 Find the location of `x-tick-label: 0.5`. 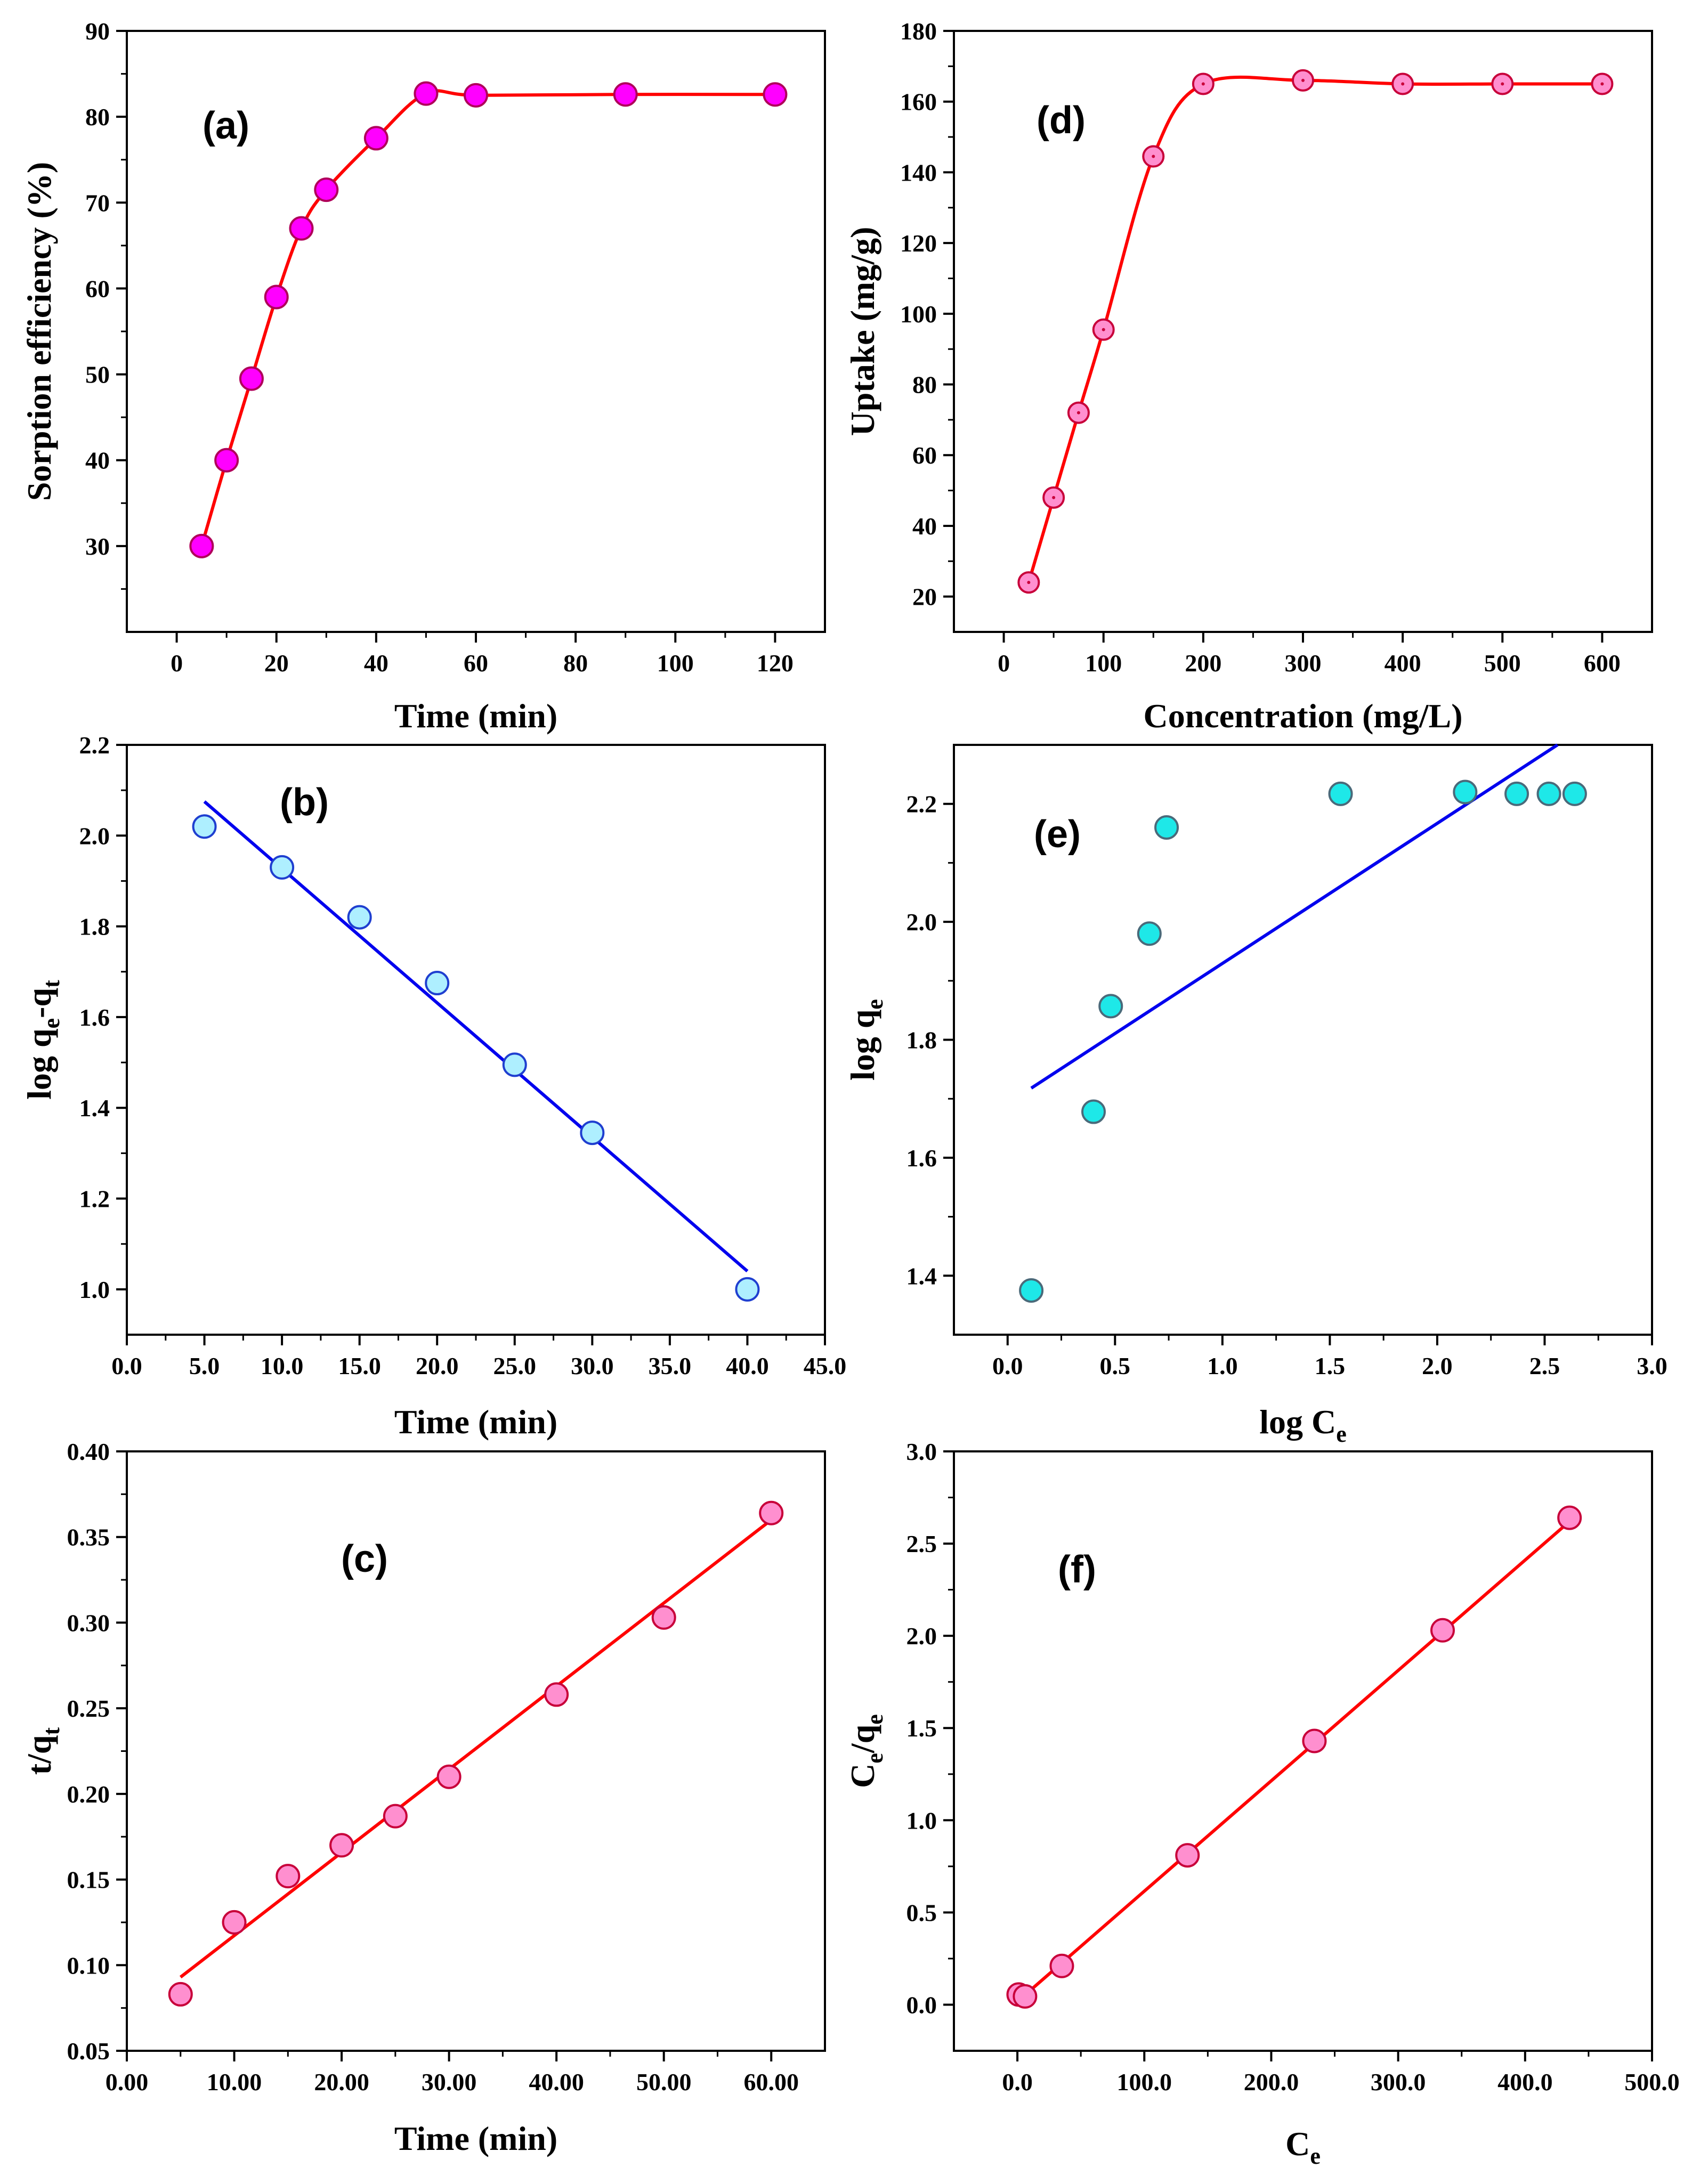

x-tick-label: 0.5 is located at coordinates (1115, 1365).